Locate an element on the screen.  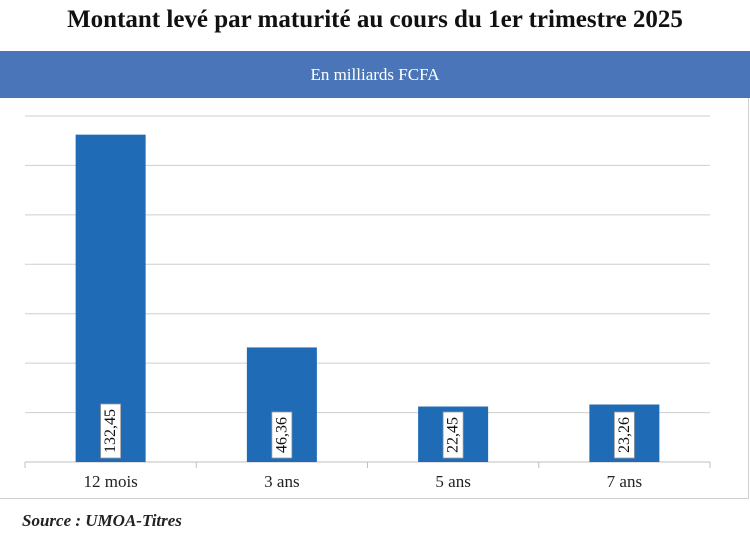
data-label: 22,45 is located at coordinates (453, 435).